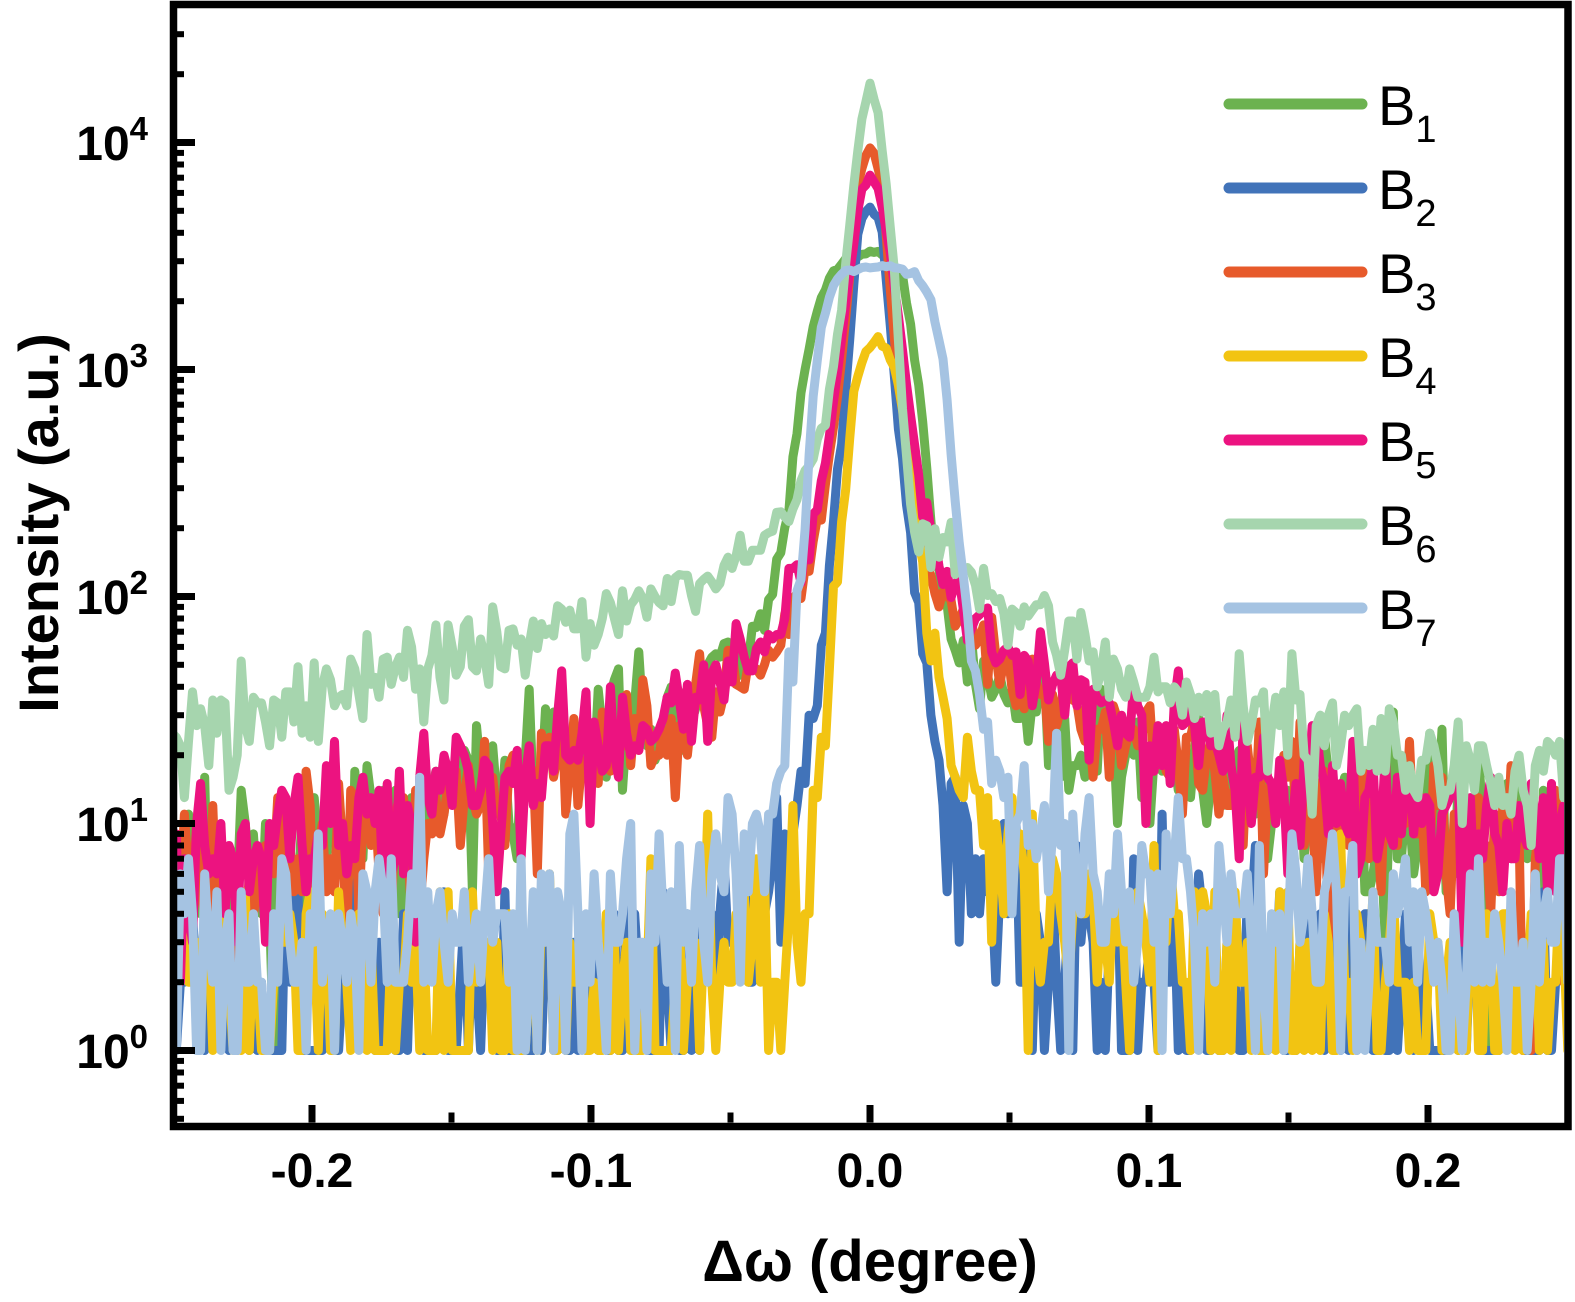  Describe the element at coordinates (870, 1261) in the screenshot. I see `svg-text: Δω (degree)` at that location.